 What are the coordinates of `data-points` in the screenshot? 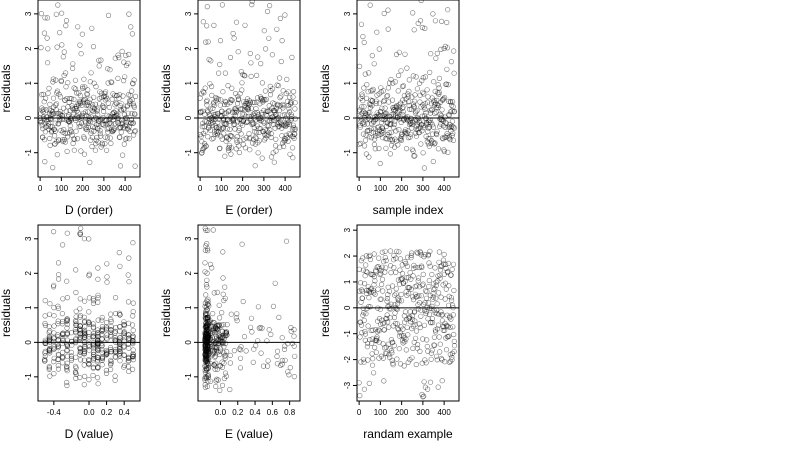 It's located at (407, 85).